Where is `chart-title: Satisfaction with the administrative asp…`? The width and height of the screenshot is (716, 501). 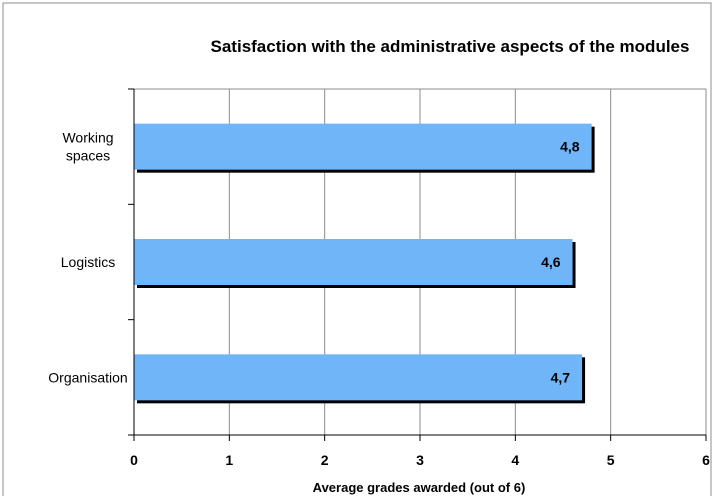
chart-title: Satisfaction with the administrative asp… is located at coordinates (450, 46).